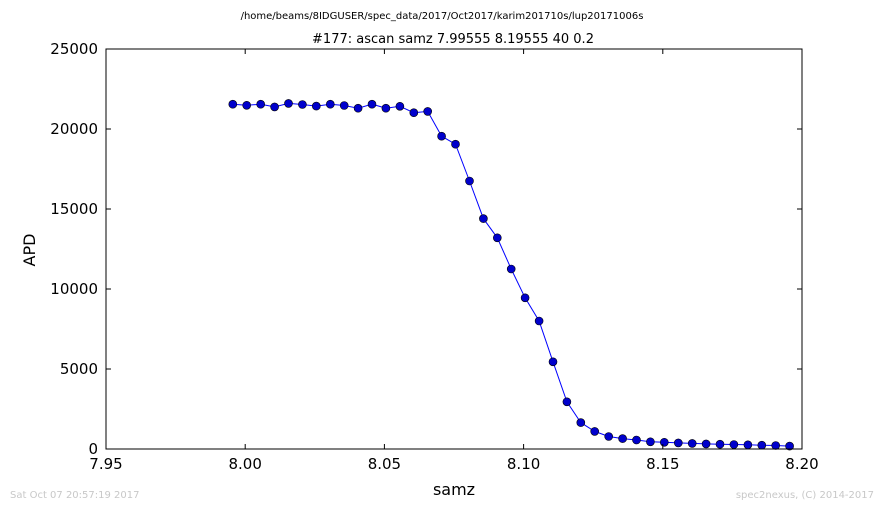 The image size is (884, 509). What do you see at coordinates (74, 209) in the screenshot?
I see `y-tick-label: 15000` at bounding box center [74, 209].